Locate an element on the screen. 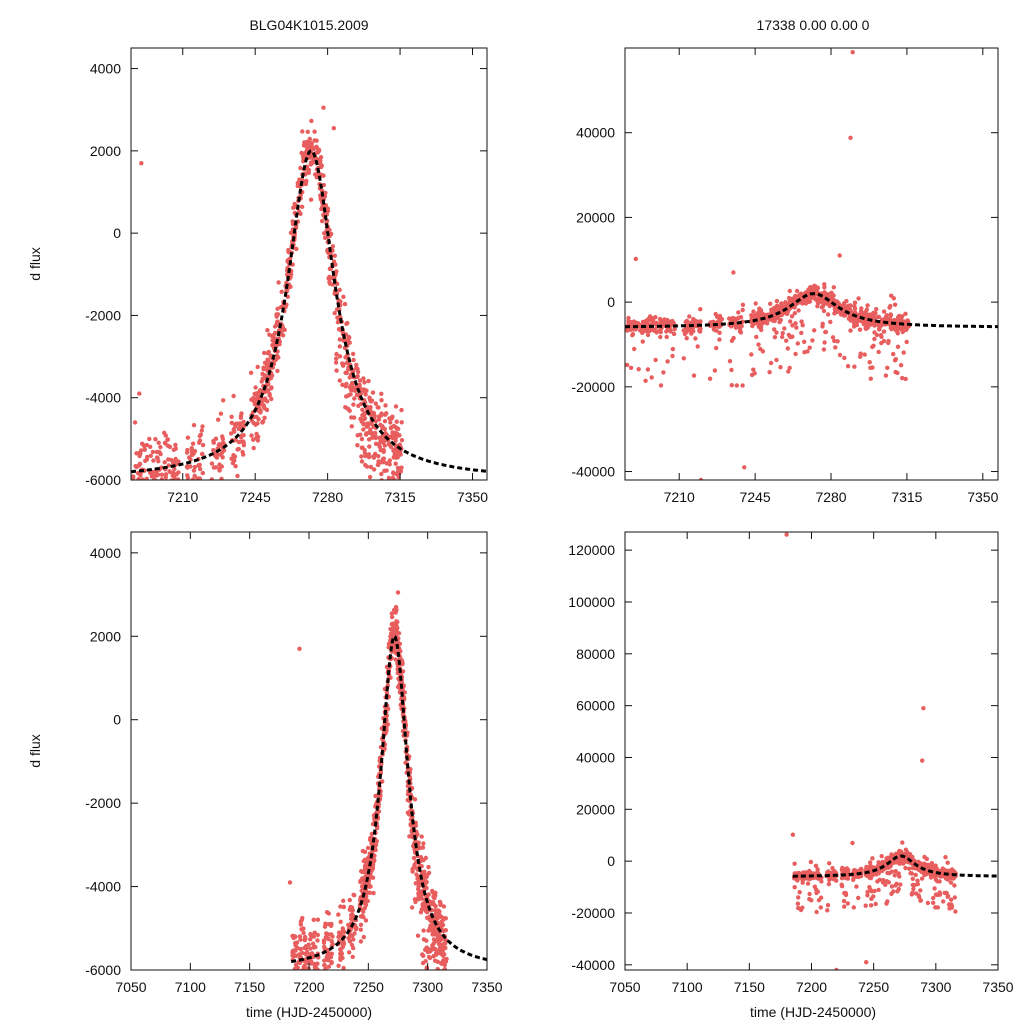 The width and height of the screenshot is (1024, 1024). y-tick-label: 2000 is located at coordinates (105, 151).